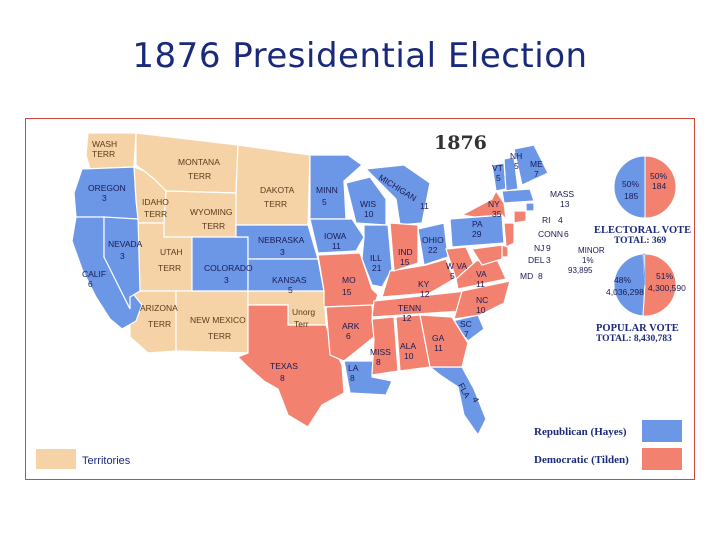 Image resolution: width=720 pixels, height=540 pixels. I want to click on state-conn, so click(520, 217).